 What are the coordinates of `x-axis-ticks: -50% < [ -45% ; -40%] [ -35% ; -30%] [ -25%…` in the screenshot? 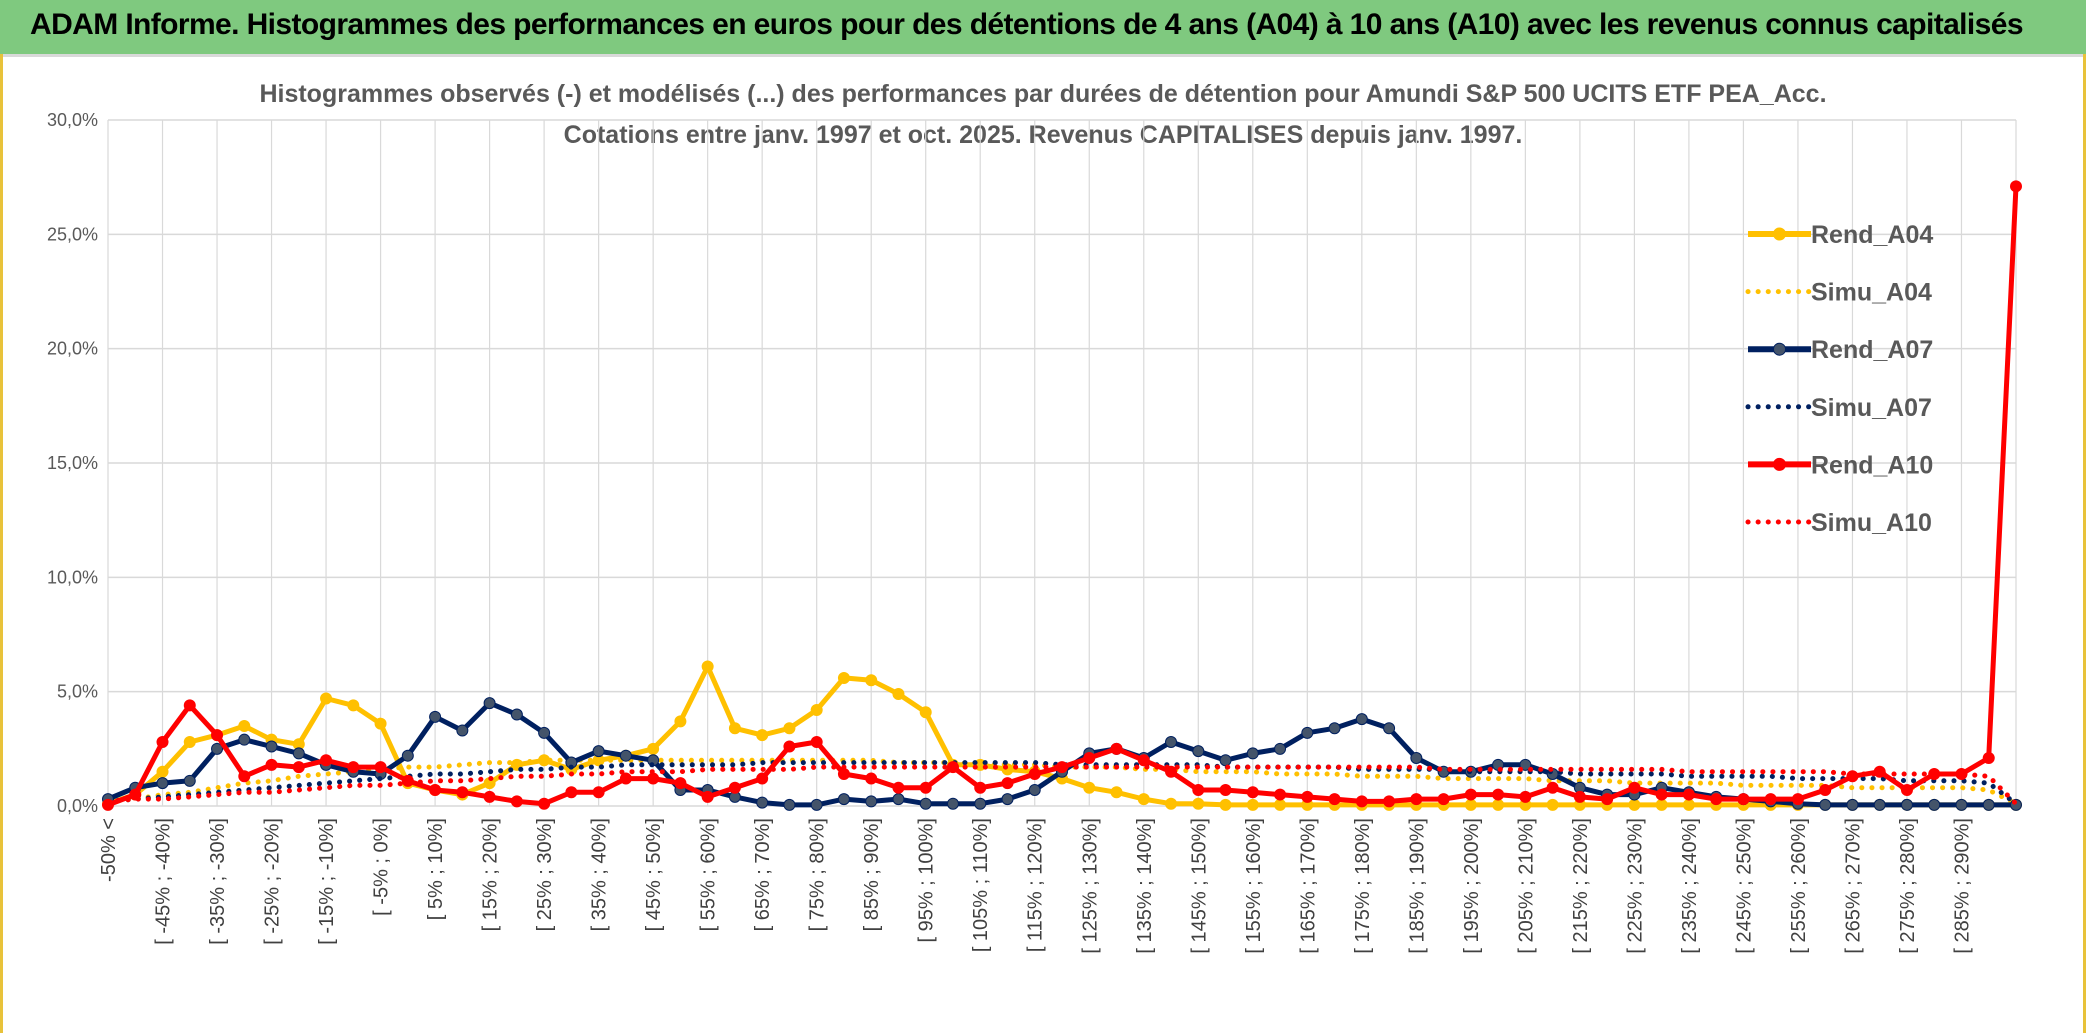 It's located at (1035, 886).